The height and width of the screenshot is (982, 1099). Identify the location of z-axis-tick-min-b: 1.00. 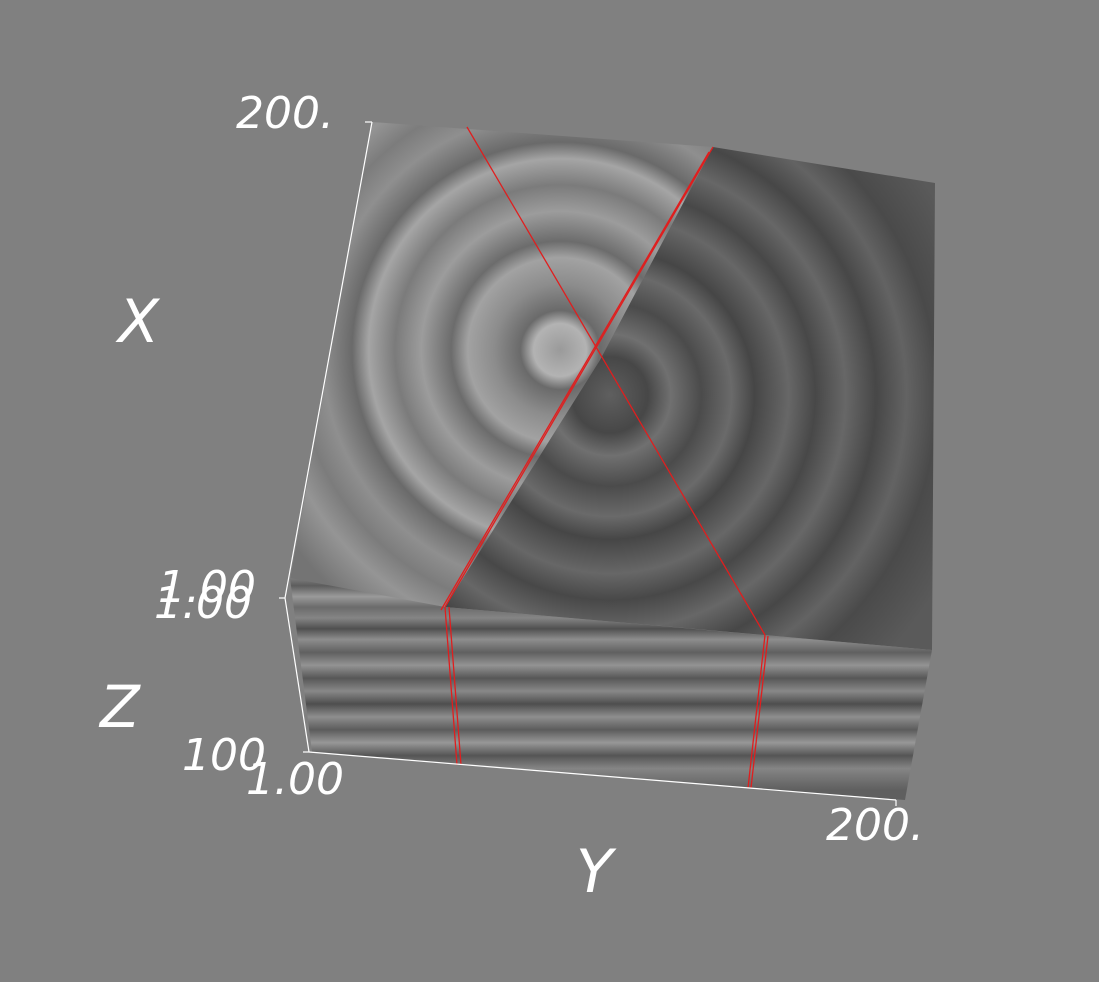
(203, 603).